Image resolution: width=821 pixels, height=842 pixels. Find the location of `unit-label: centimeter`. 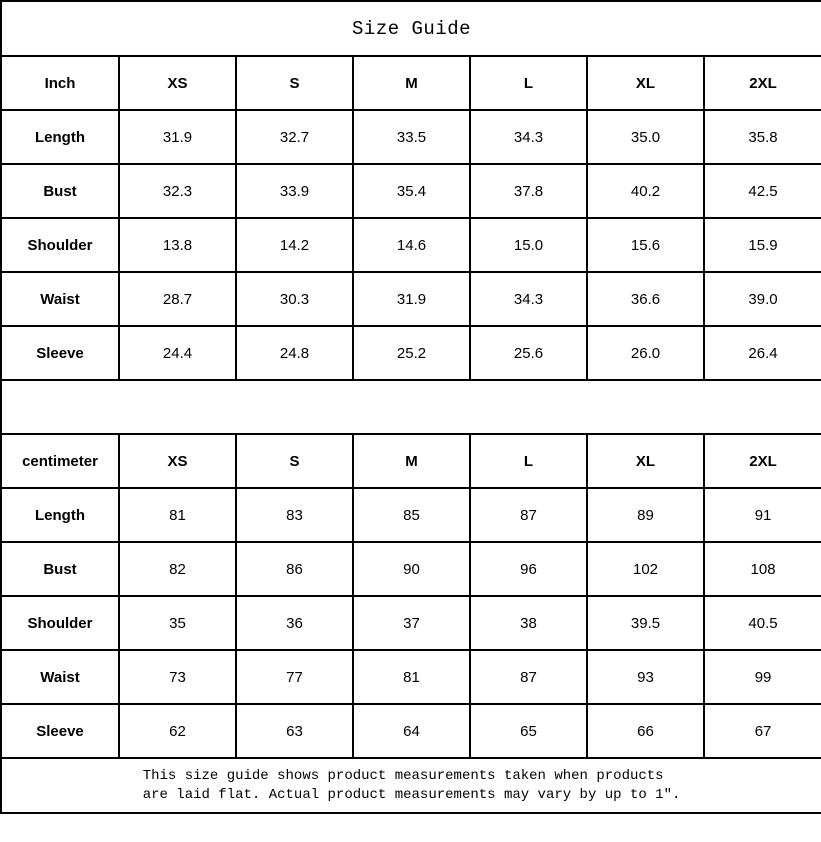

unit-label: centimeter is located at coordinates (60, 461).